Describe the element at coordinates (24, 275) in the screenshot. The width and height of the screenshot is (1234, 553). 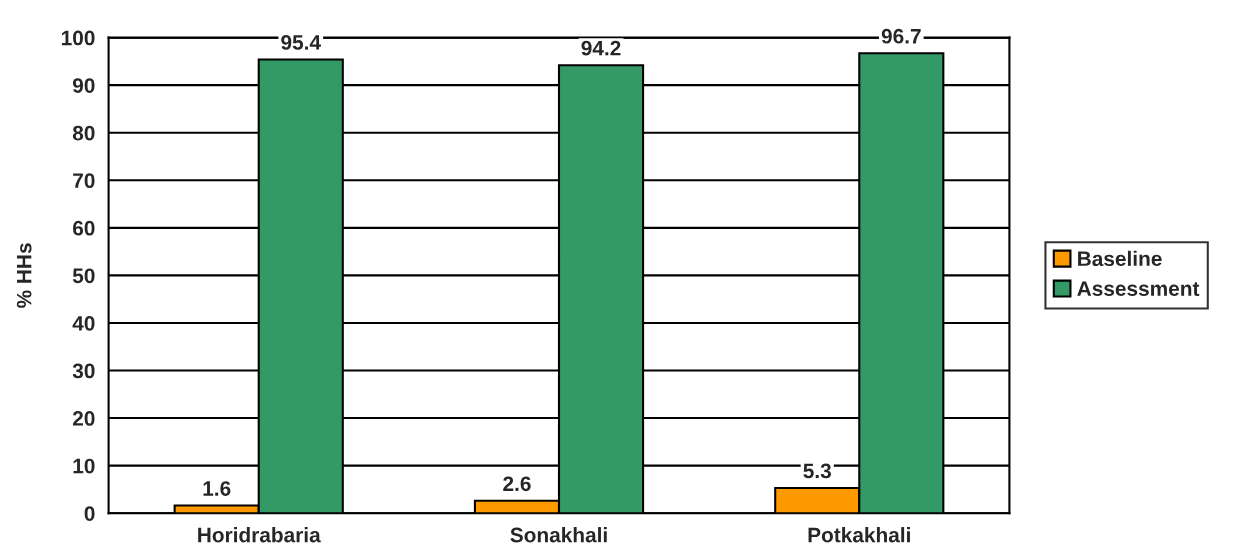
I see `y-axis-title: % HHs` at that location.